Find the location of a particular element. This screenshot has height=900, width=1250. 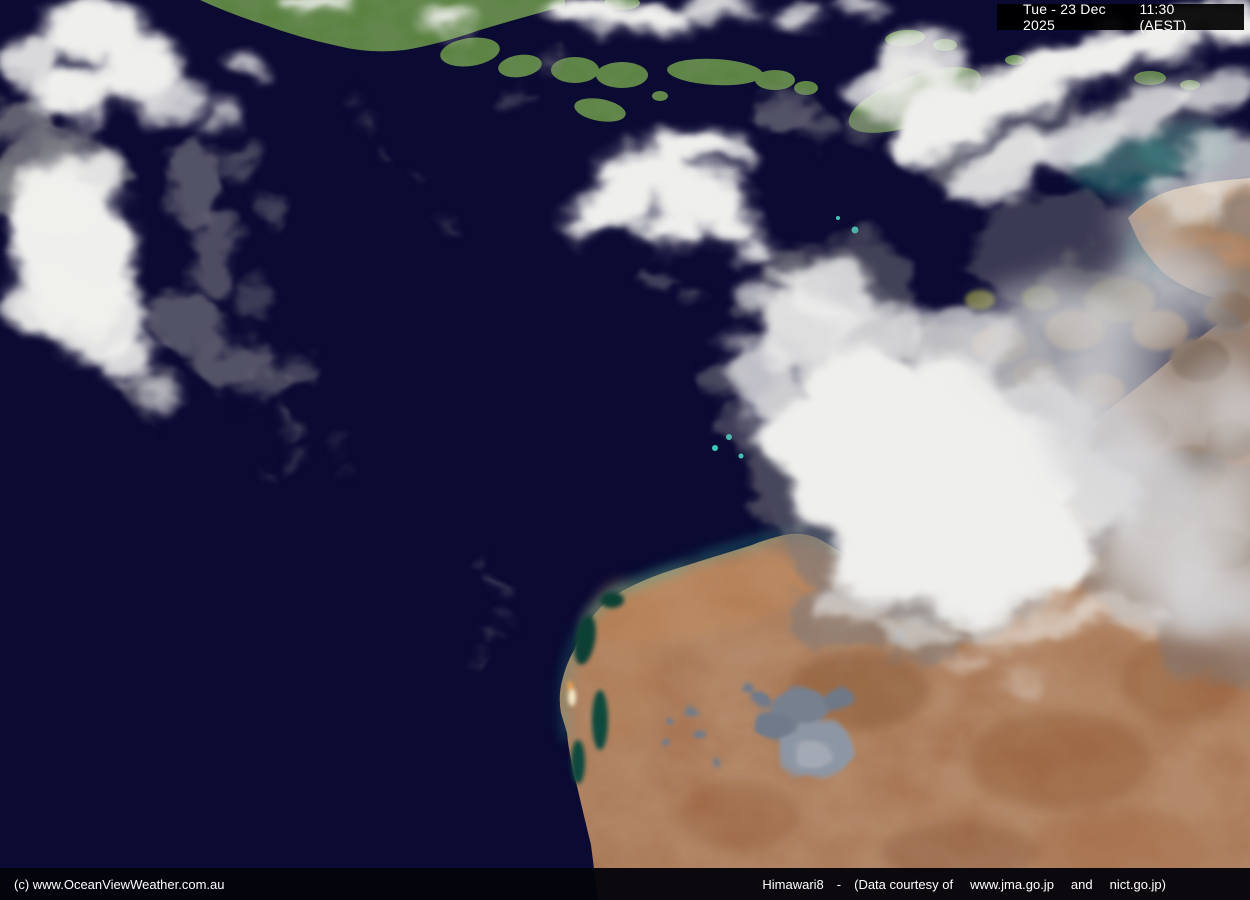

source-jma-label: www.jma.go.jp is located at coordinates (1012, 884).